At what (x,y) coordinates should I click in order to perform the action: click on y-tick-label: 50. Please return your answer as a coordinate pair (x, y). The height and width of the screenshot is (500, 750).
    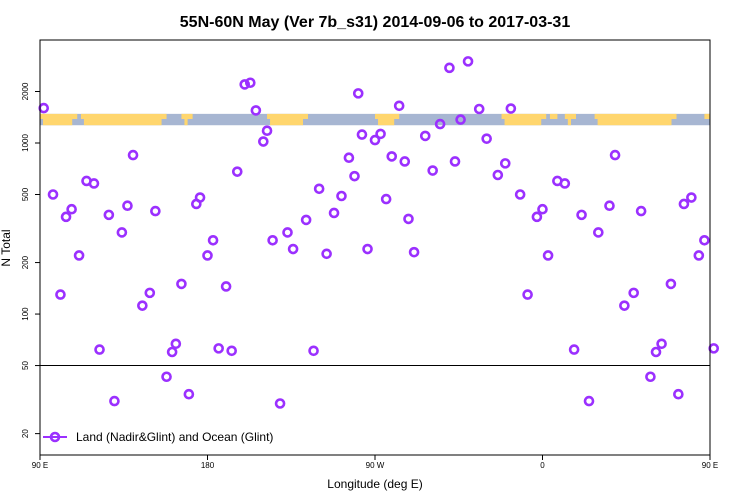
    Looking at the image, I should click on (25, 365).